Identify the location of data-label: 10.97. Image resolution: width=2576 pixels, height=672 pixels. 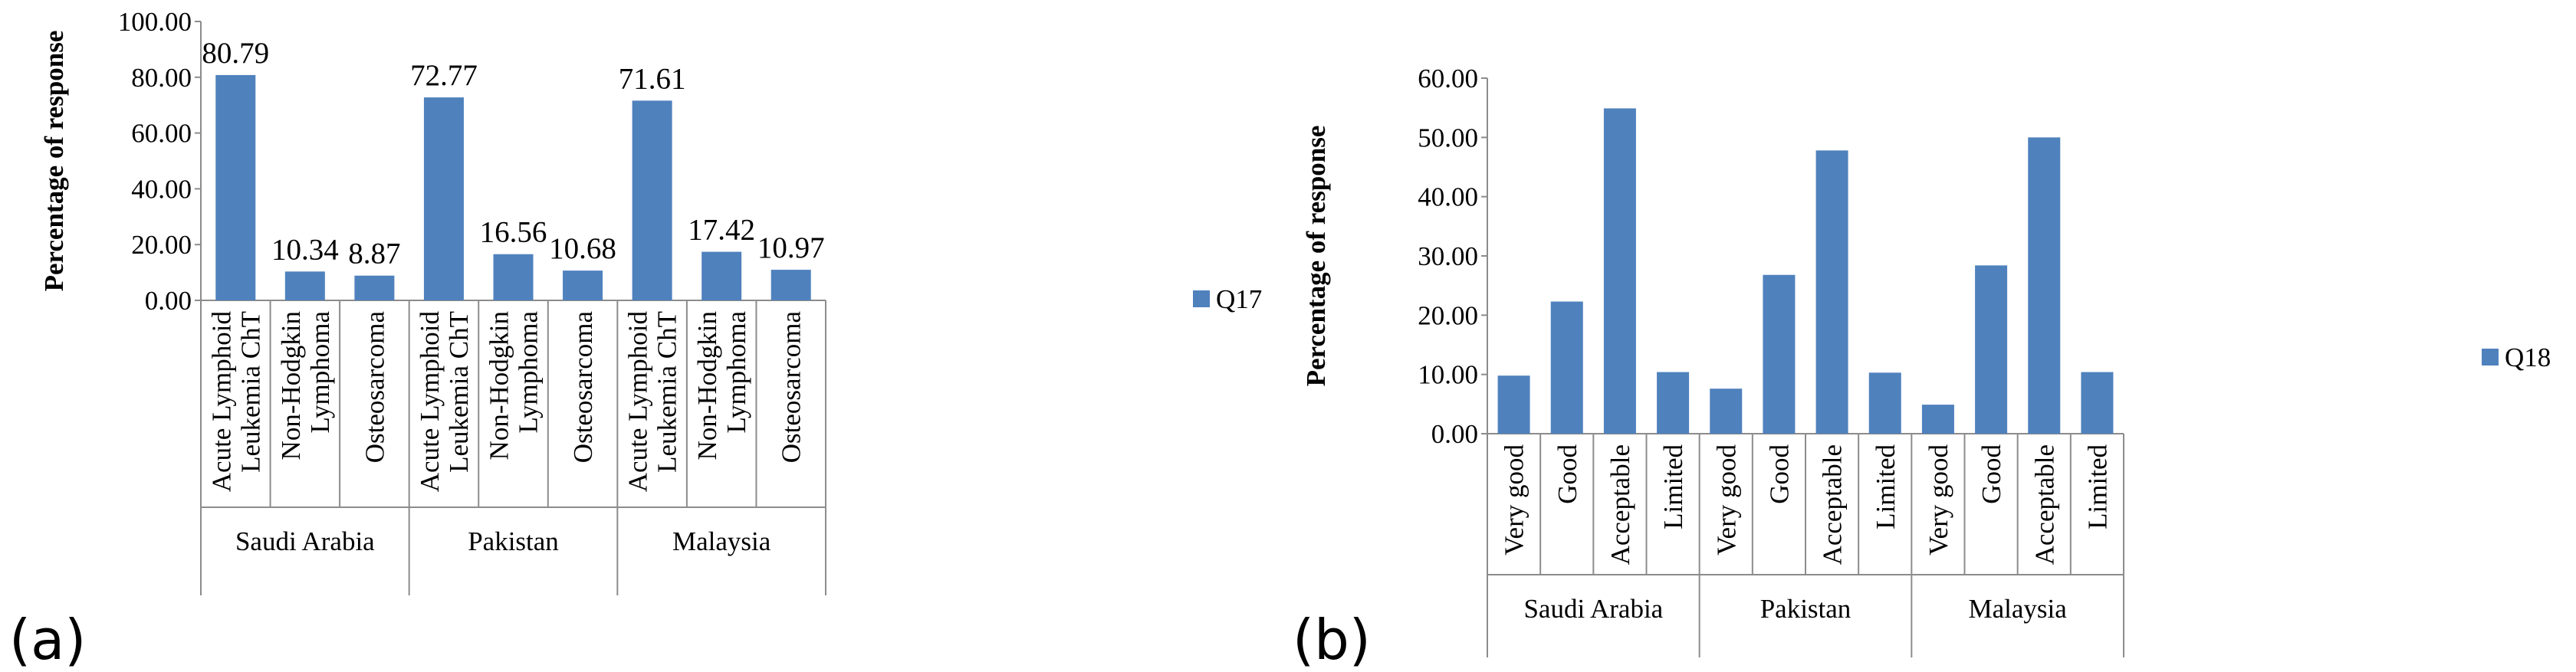
(791, 247).